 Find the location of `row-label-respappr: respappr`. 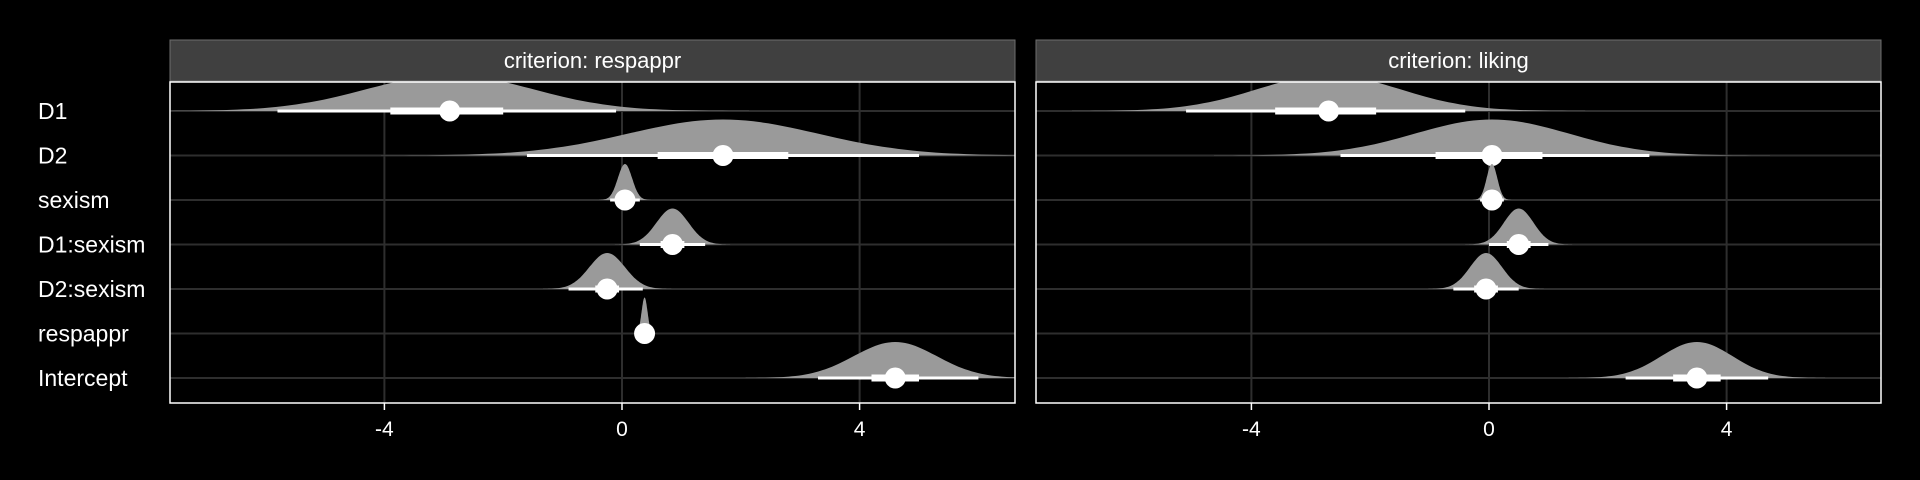

row-label-respappr: respappr is located at coordinates (83, 334).